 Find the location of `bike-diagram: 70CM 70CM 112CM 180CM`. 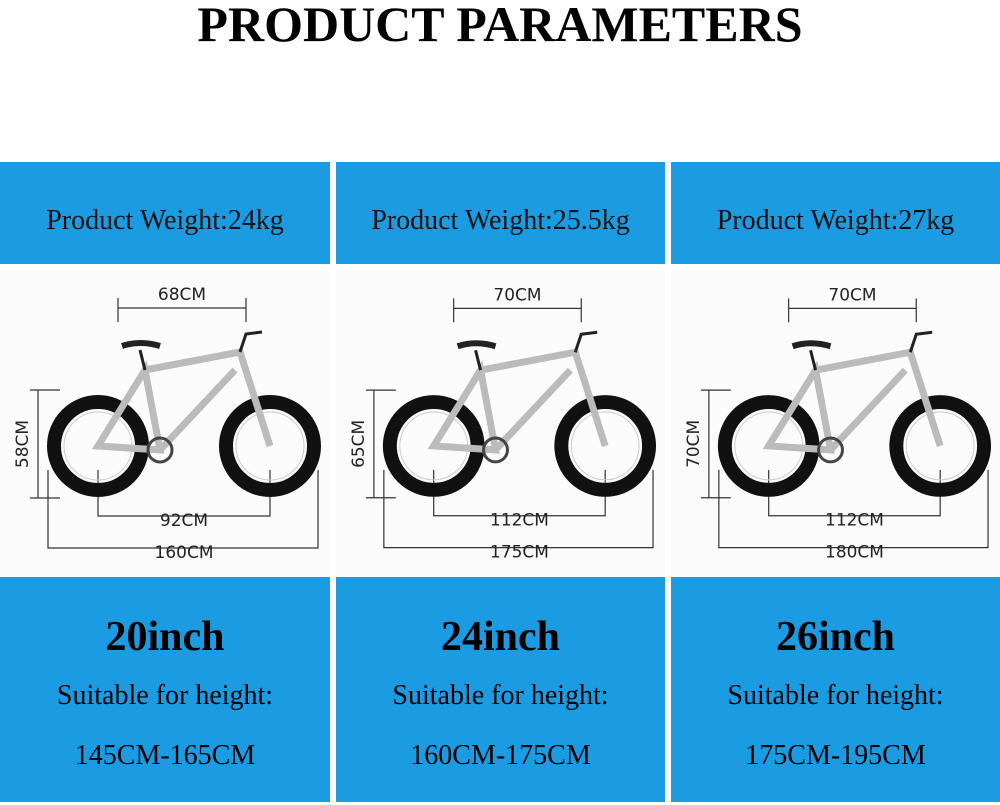

bike-diagram: 70CM 70CM 112CM 180CM is located at coordinates (837, 423).